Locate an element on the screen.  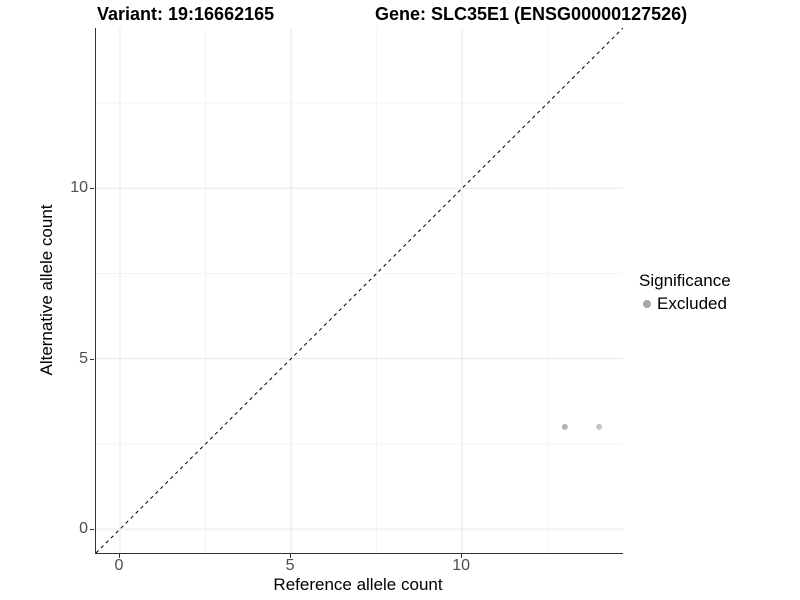
legend-items: Excluded is located at coordinates (685, 304).